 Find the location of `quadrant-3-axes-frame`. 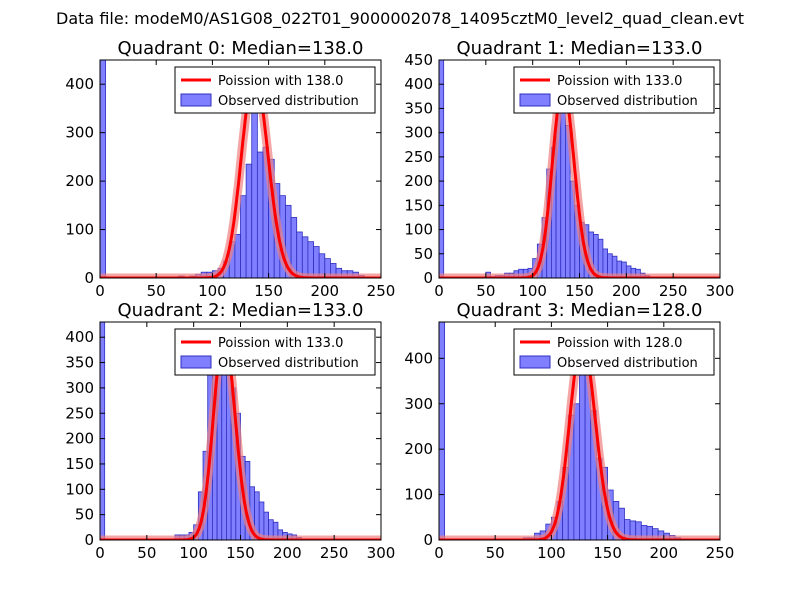

quadrant-3-axes-frame is located at coordinates (579, 431).